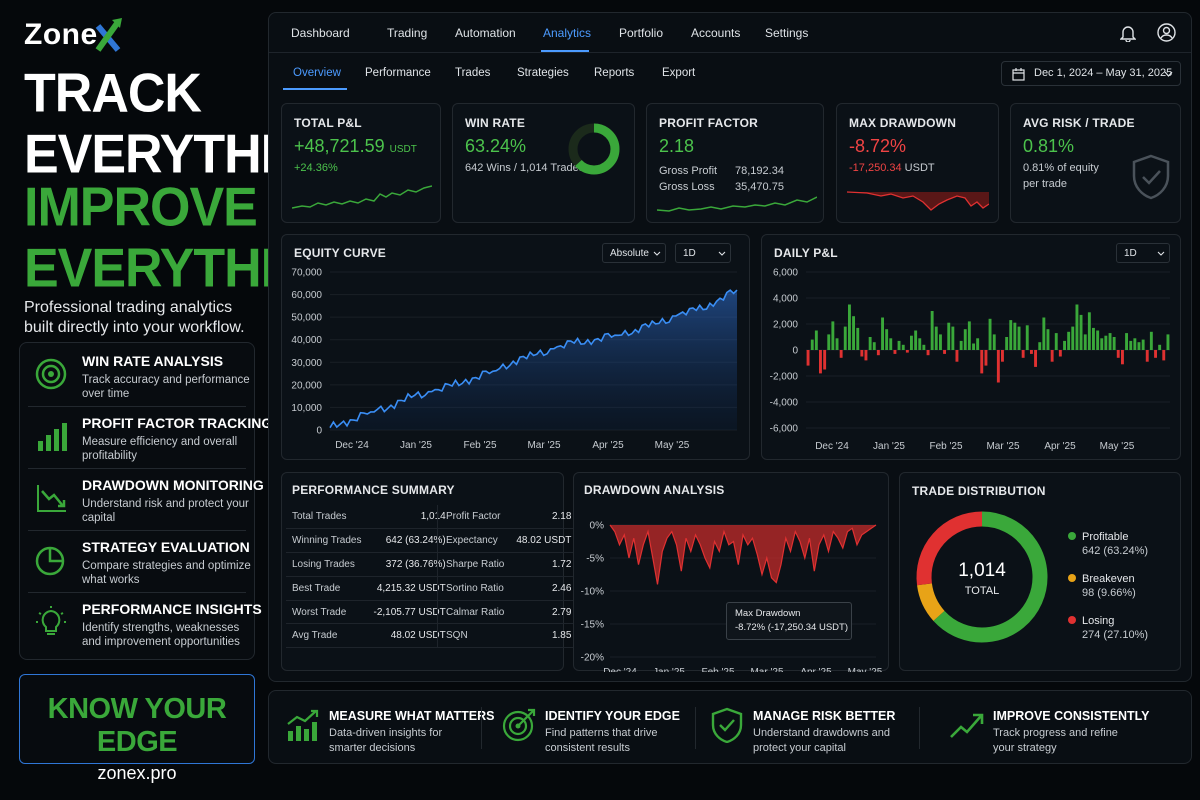  What do you see at coordinates (892, 168) in the screenshot?
I see `kpi-dd-sub: -17,250.34 USDT` at bounding box center [892, 168].